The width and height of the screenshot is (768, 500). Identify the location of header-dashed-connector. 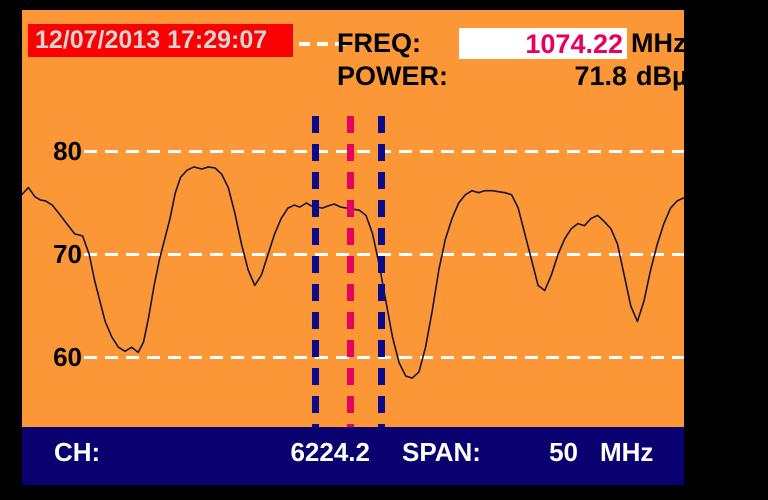
(325, 44).